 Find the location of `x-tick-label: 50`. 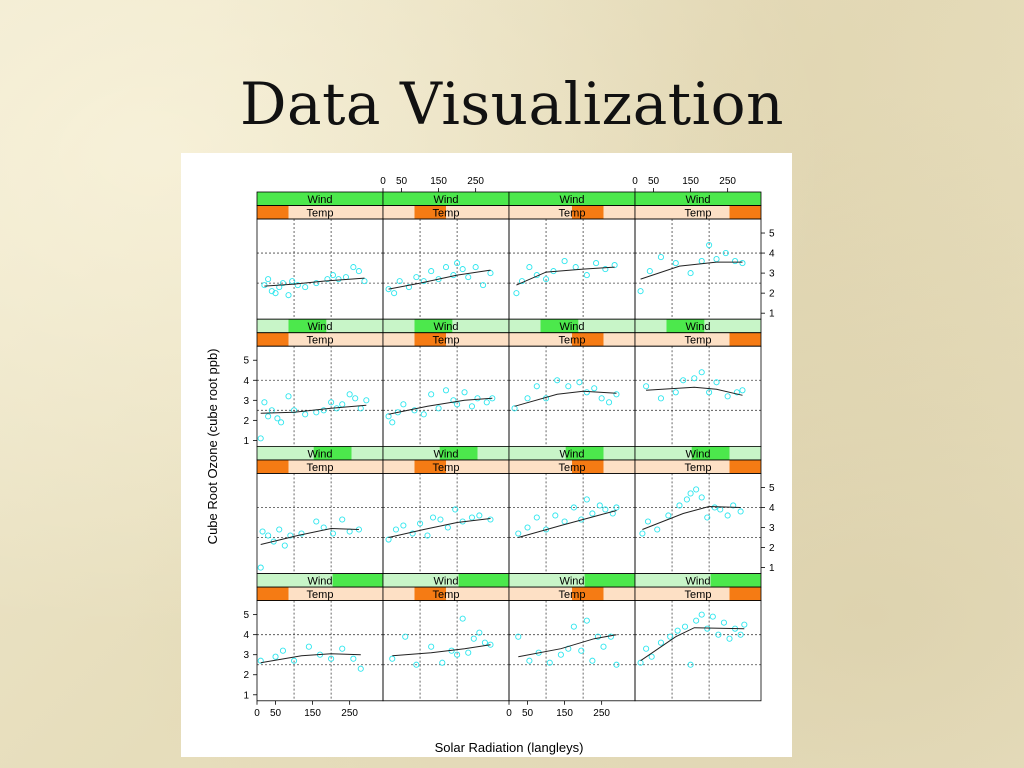

x-tick-label: 50 is located at coordinates (276, 713).